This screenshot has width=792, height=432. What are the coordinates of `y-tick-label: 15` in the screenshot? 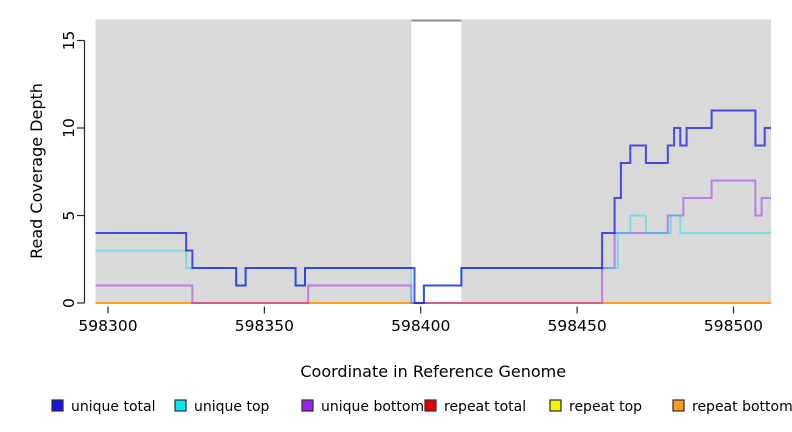 It's located at (69, 41).